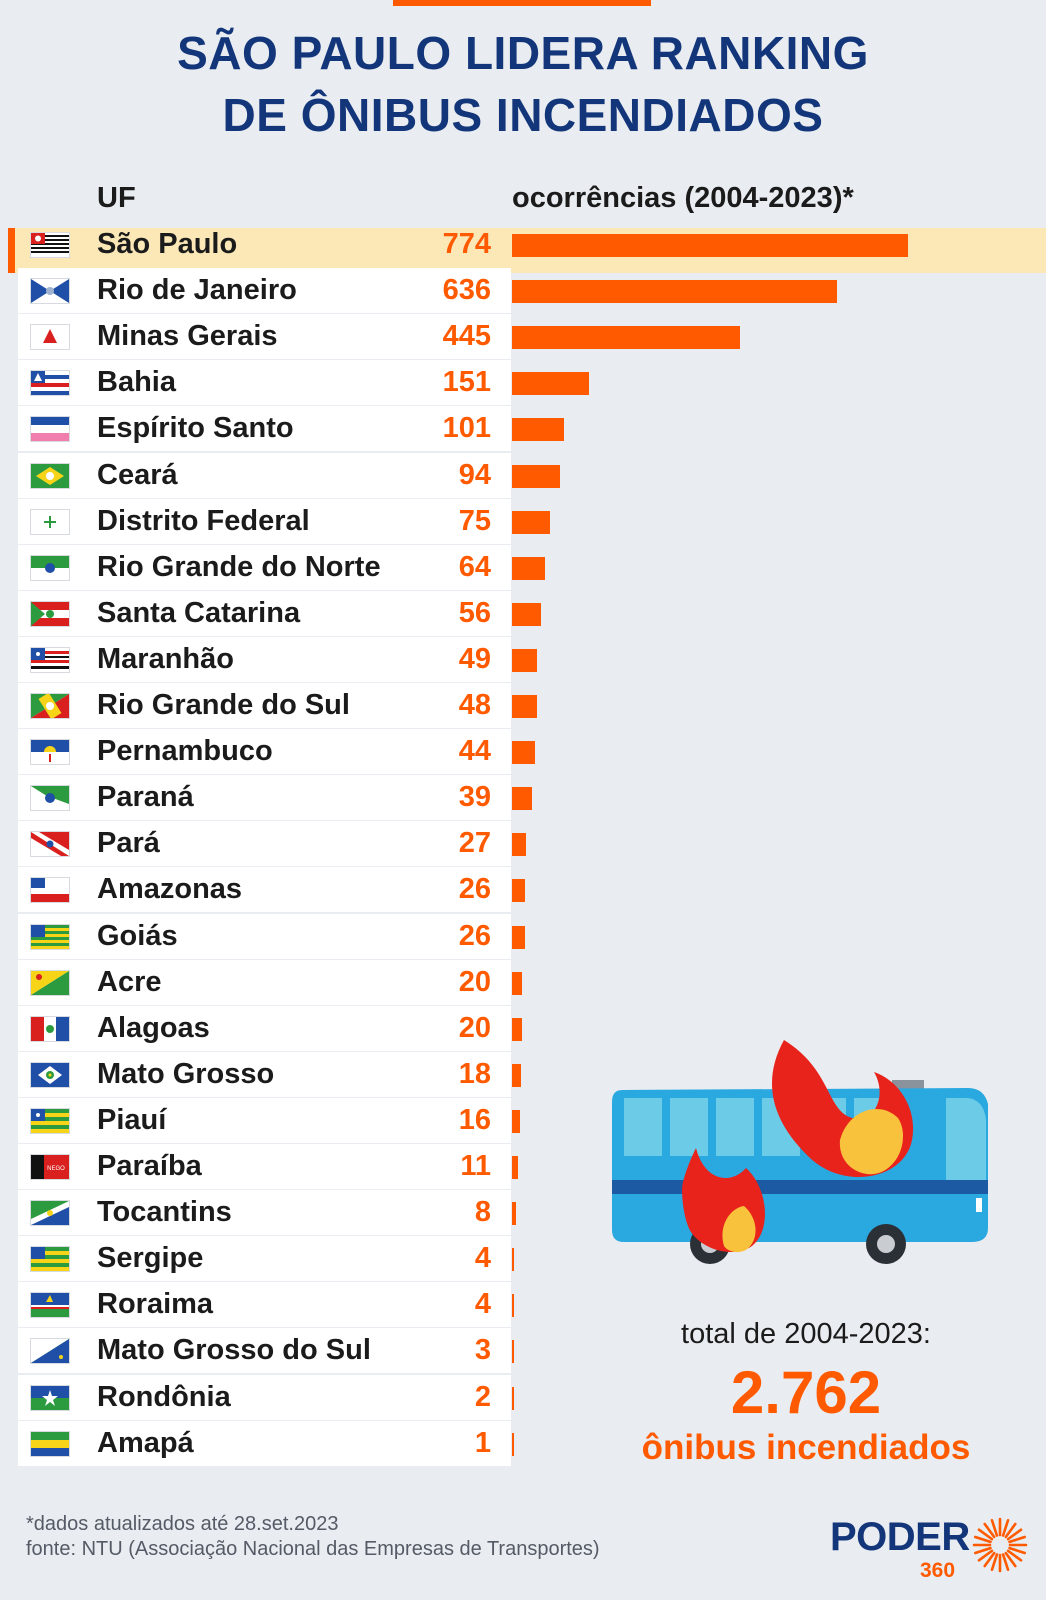  I want to click on bus-window, so click(643, 1127).